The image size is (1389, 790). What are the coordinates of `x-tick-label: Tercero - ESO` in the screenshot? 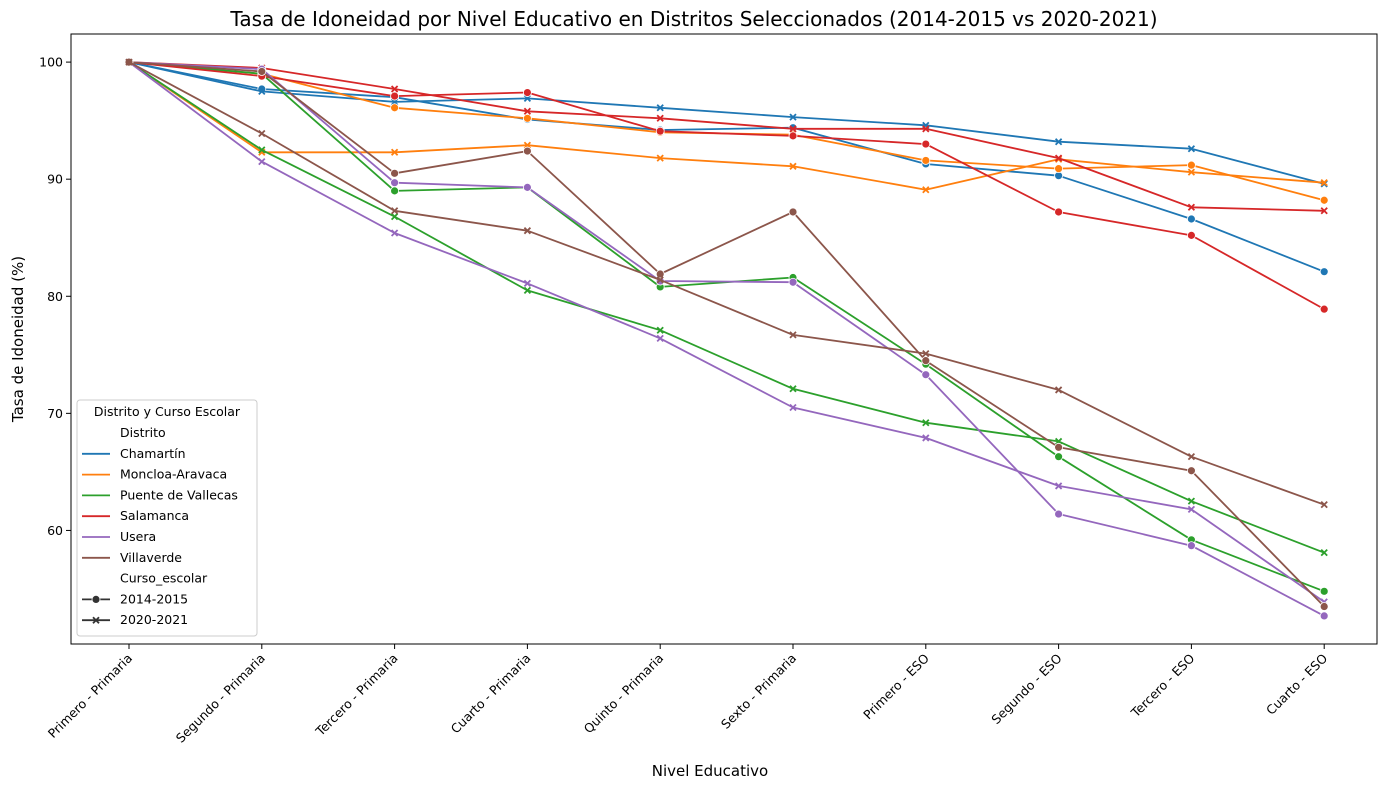 It's located at (1162, 685).